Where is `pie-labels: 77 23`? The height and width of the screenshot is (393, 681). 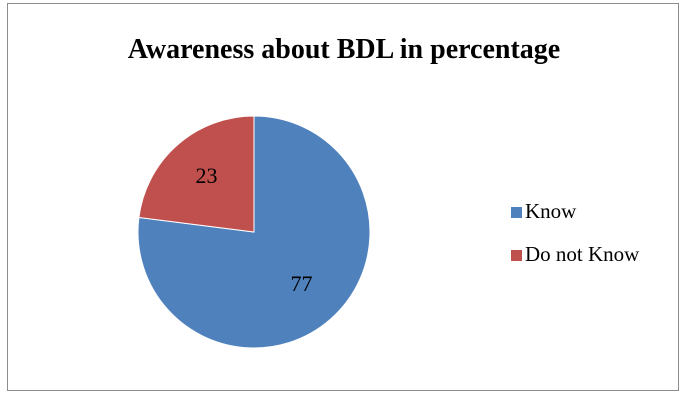
pie-labels: 77 23 is located at coordinates (253, 229).